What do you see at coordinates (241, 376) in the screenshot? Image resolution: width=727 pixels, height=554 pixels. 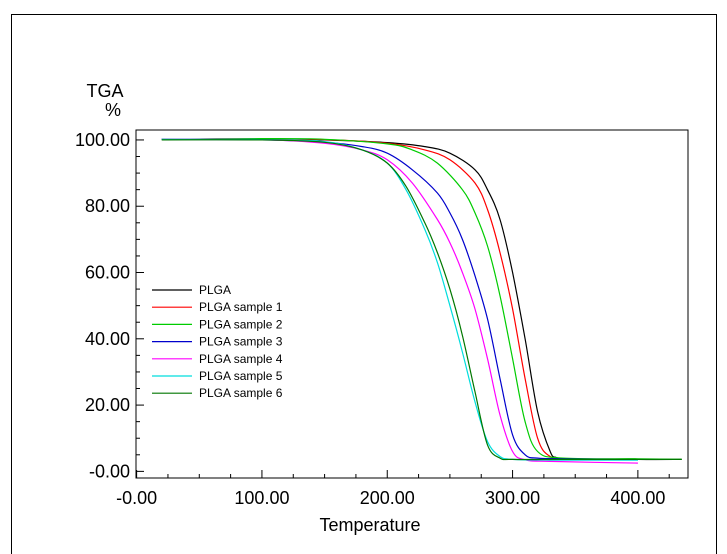 I see `legend-label-5: PLGA sample 5` at bounding box center [241, 376].